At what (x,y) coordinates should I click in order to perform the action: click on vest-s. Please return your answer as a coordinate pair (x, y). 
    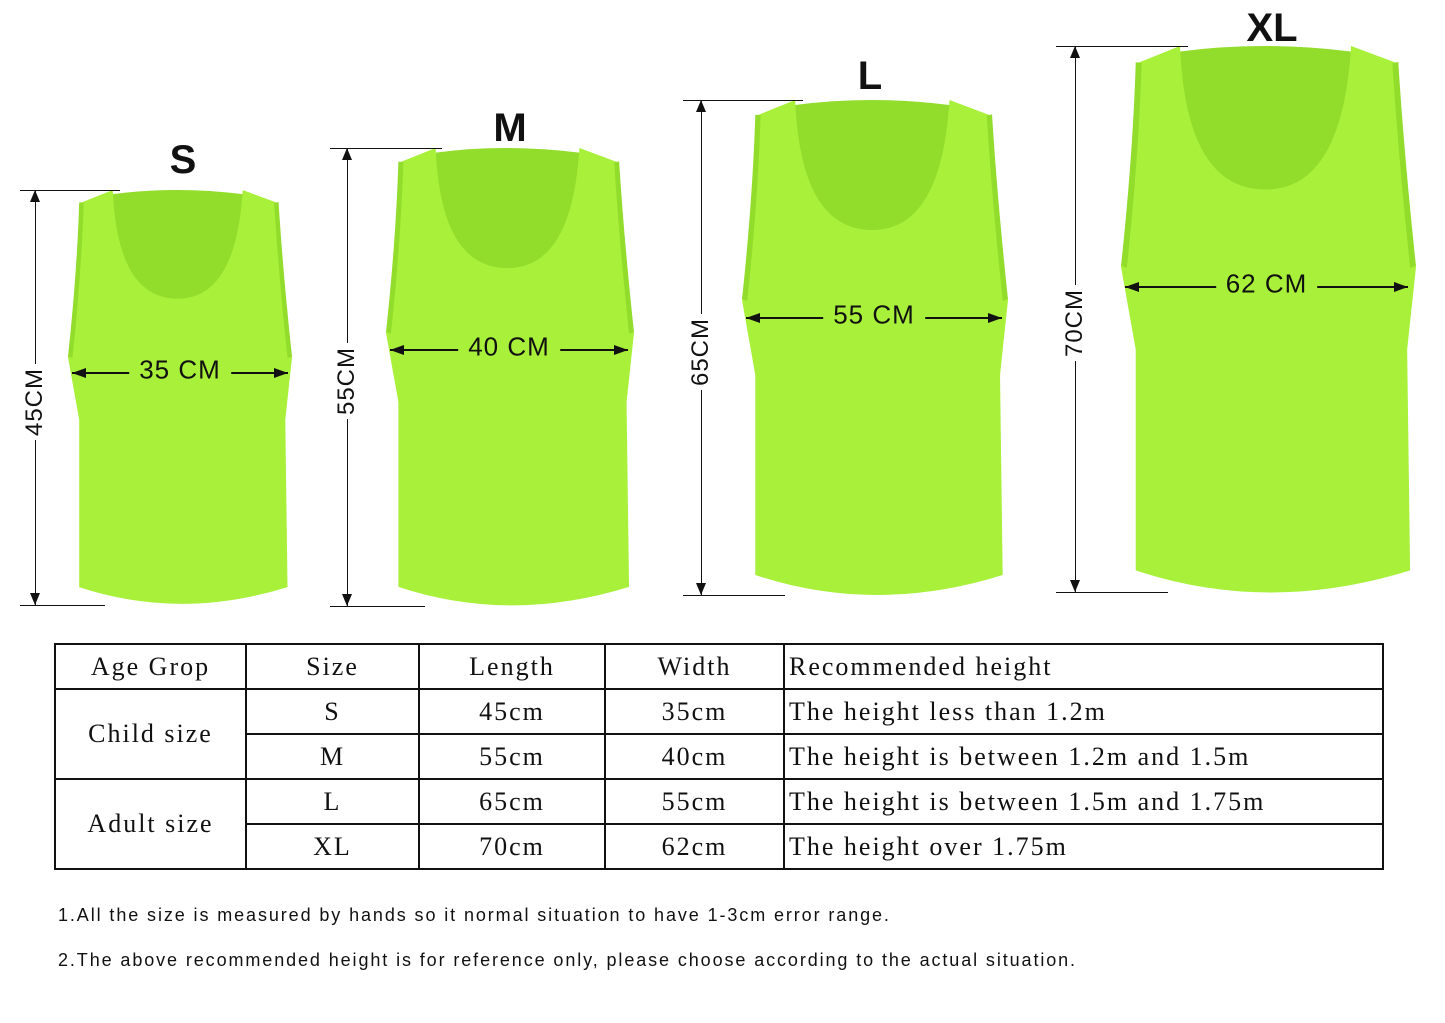
    Looking at the image, I should click on (180, 399).